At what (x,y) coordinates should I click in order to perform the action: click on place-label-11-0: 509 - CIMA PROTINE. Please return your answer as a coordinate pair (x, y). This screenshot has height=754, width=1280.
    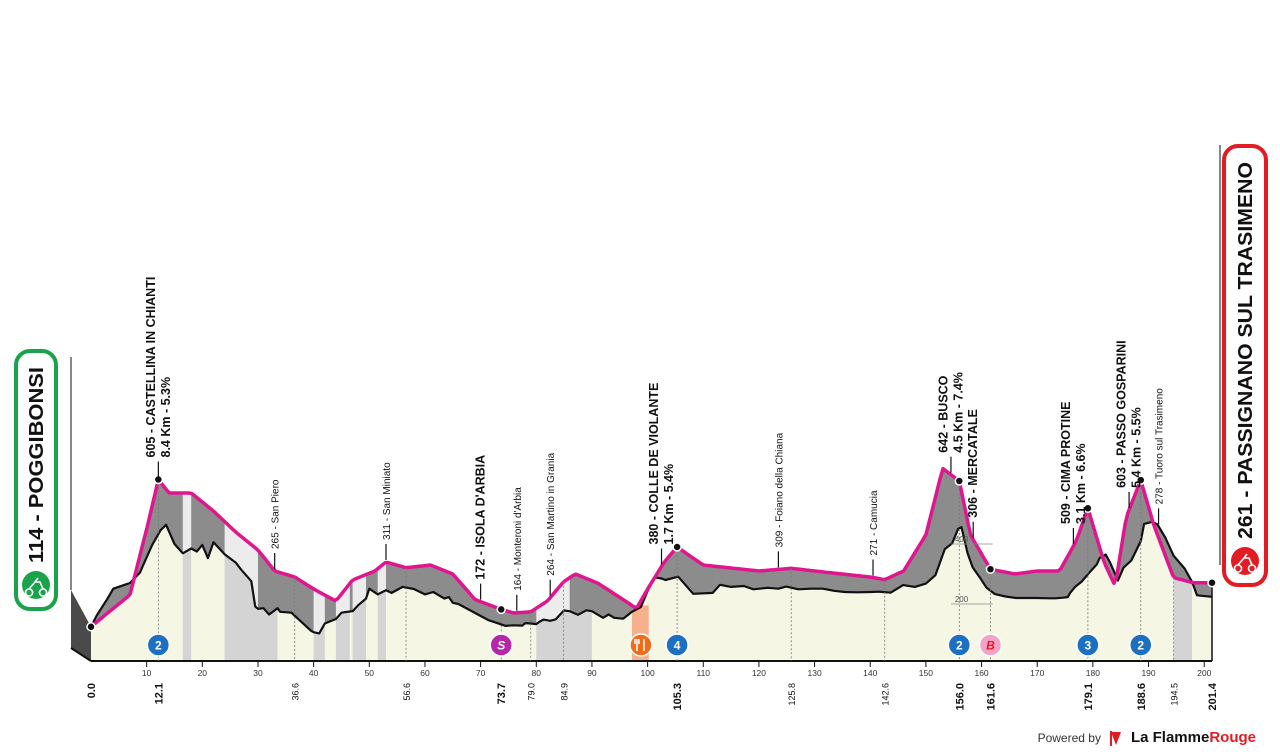
    Looking at the image, I should click on (1066, 463).